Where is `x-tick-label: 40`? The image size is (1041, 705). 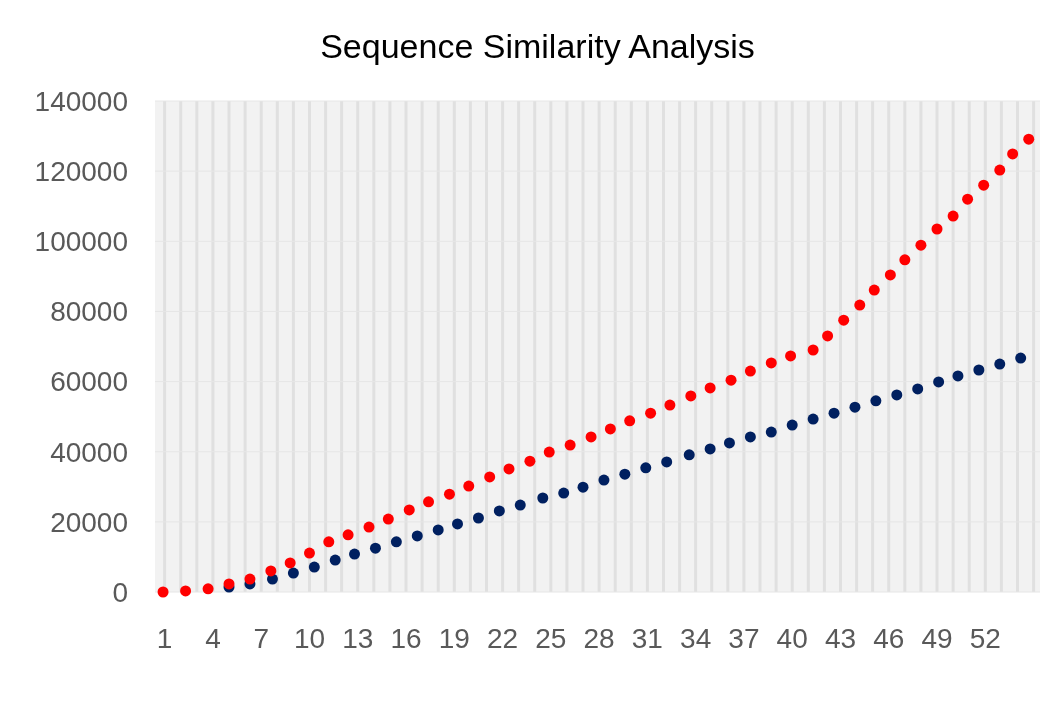
x-tick-label: 40 is located at coordinates (792, 638).